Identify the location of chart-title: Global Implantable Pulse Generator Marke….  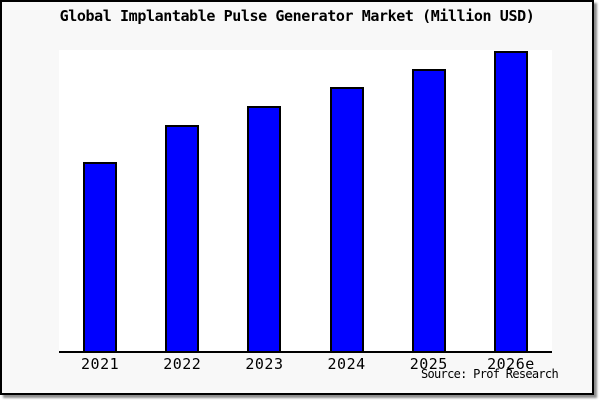
(297, 16).